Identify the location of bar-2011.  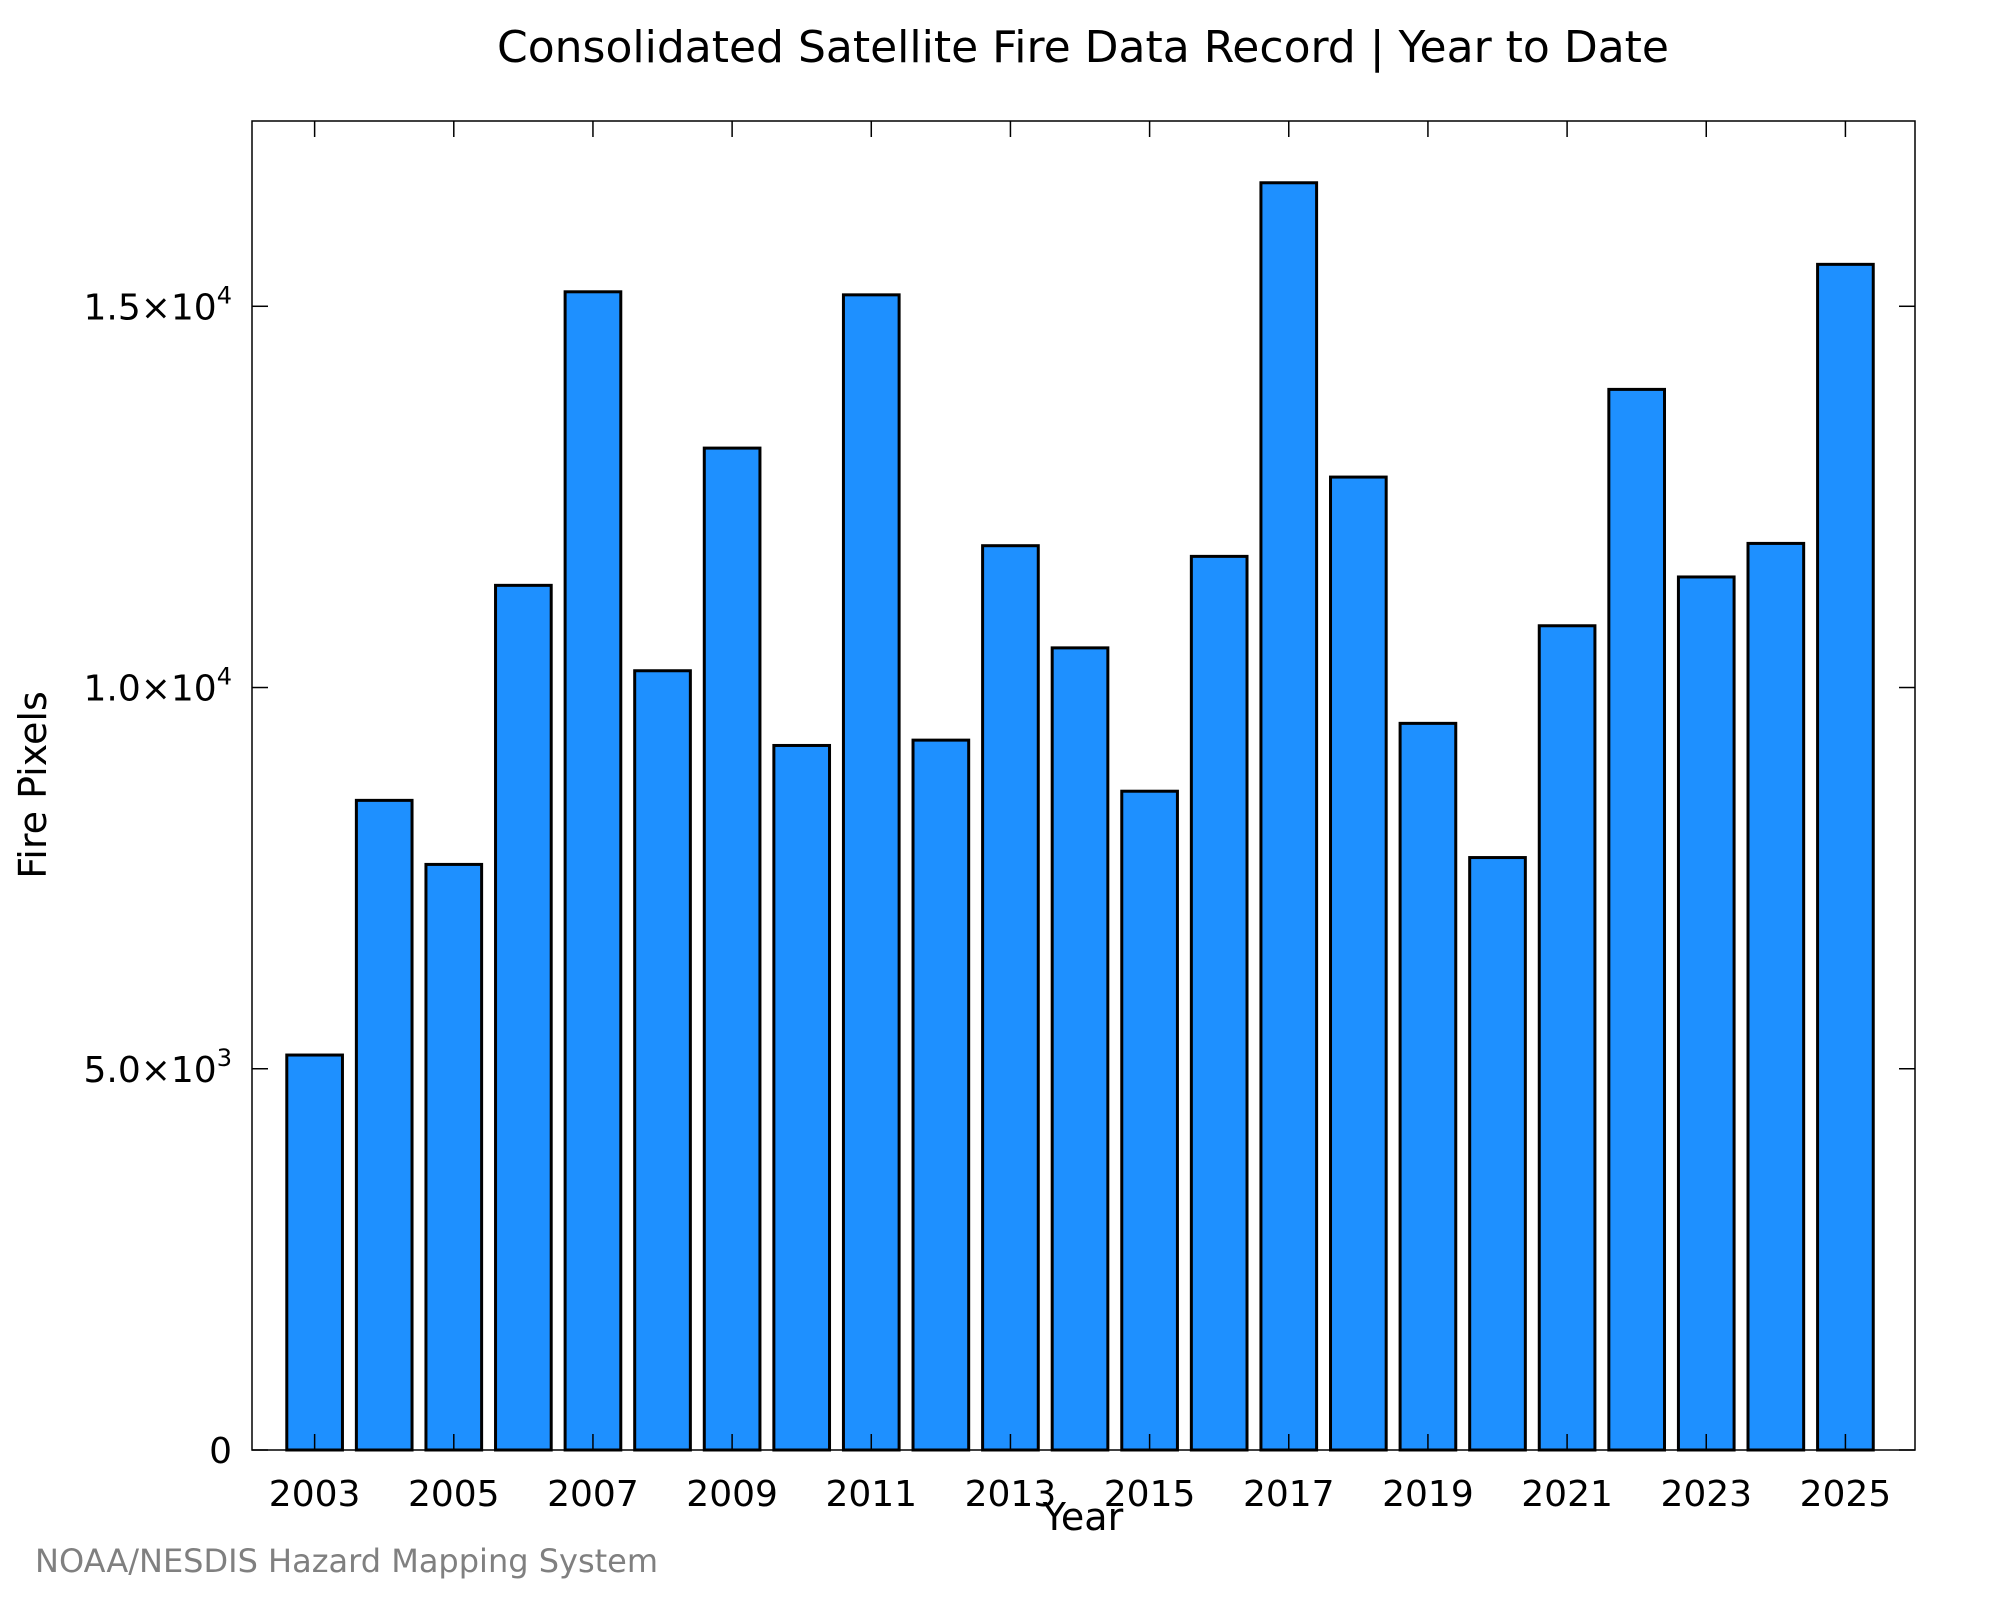
(871, 872).